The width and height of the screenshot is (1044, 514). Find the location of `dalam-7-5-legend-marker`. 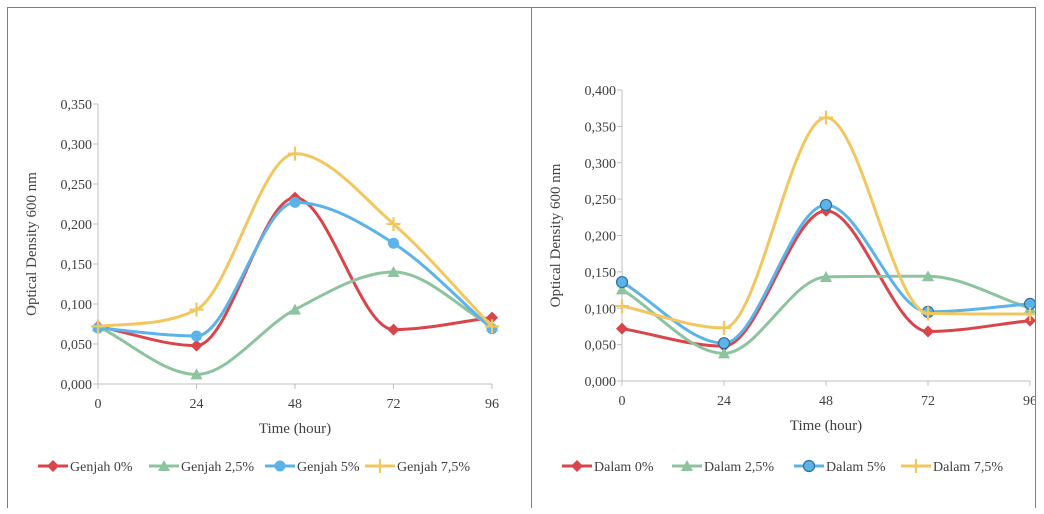

dalam-7-5-legend-marker is located at coordinates (916, 466).